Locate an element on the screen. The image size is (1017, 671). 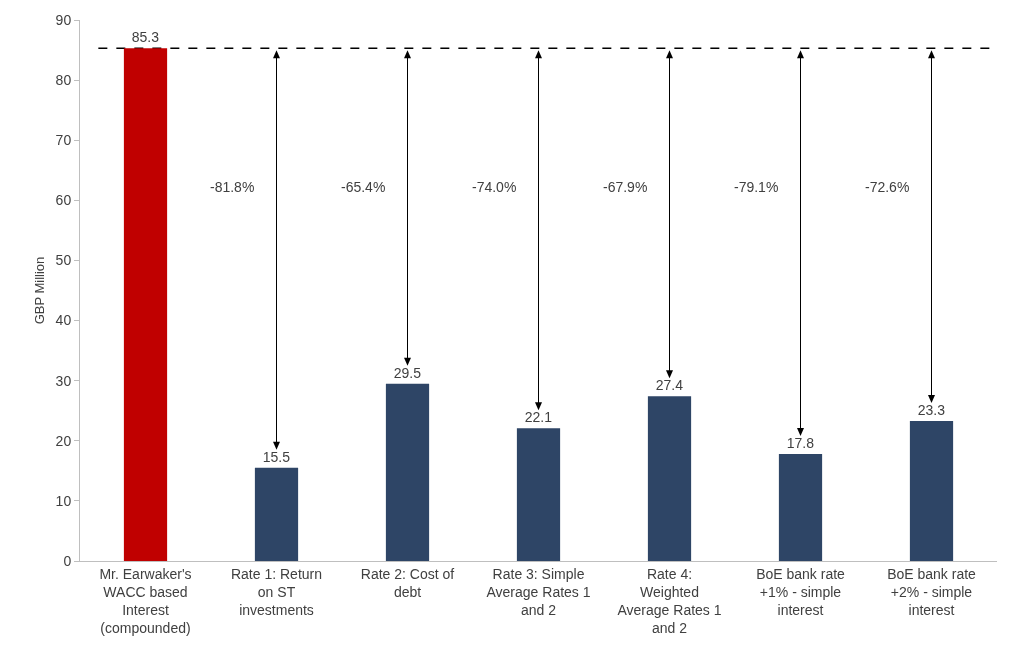
data-label: 29.5 is located at coordinates (407, 372).